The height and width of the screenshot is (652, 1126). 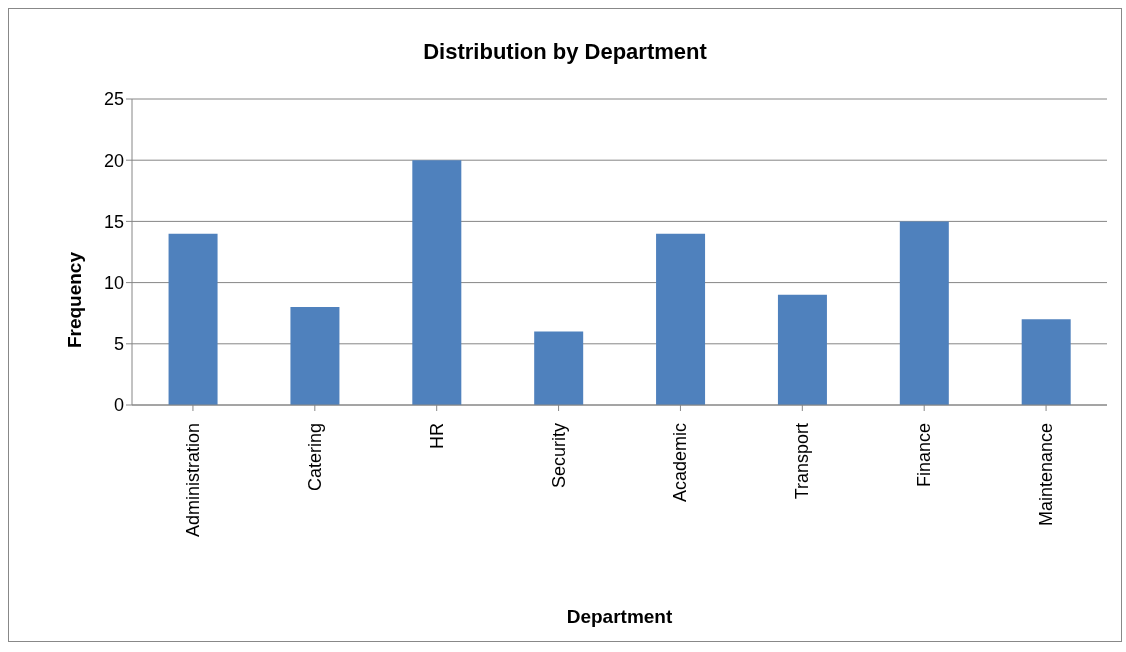 What do you see at coordinates (802, 461) in the screenshot?
I see `x-tick-label: Transport` at bounding box center [802, 461].